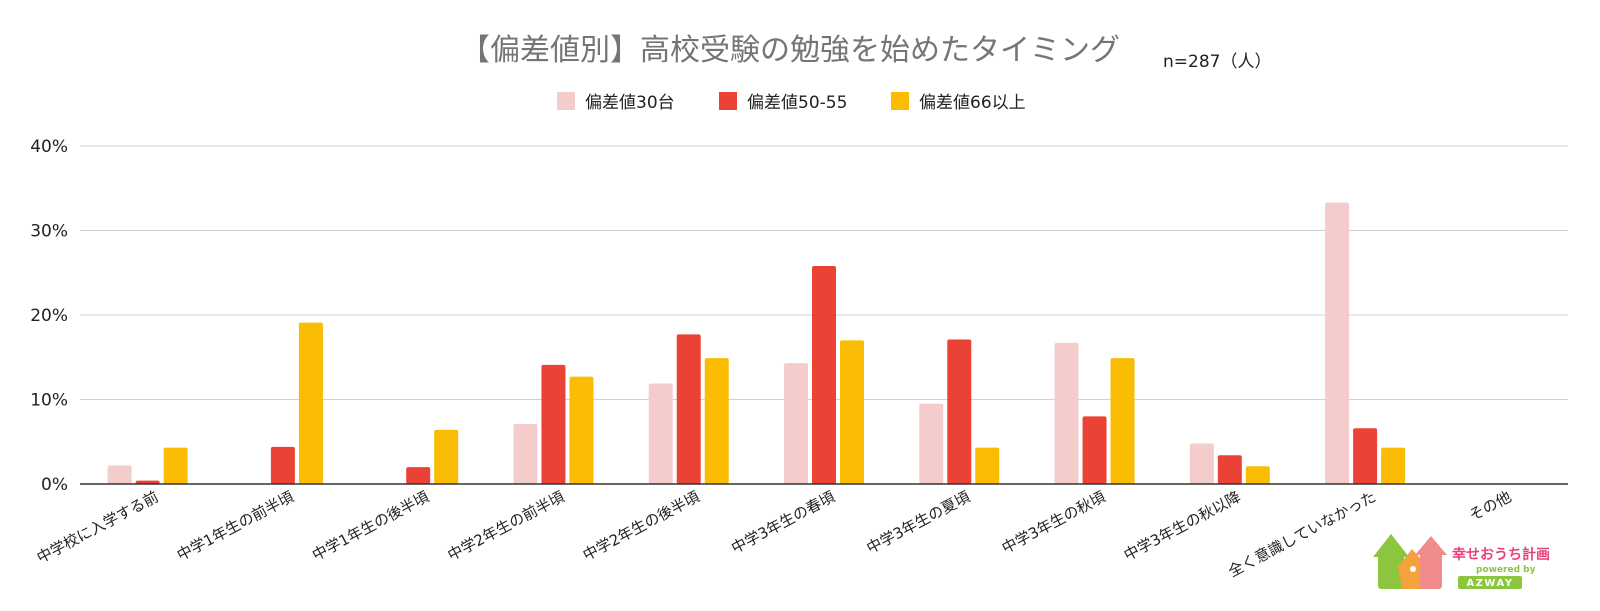  Describe the element at coordinates (505, 526) in the screenshot. I see `x-tick-label: 中学2年生の前半頃` at that location.